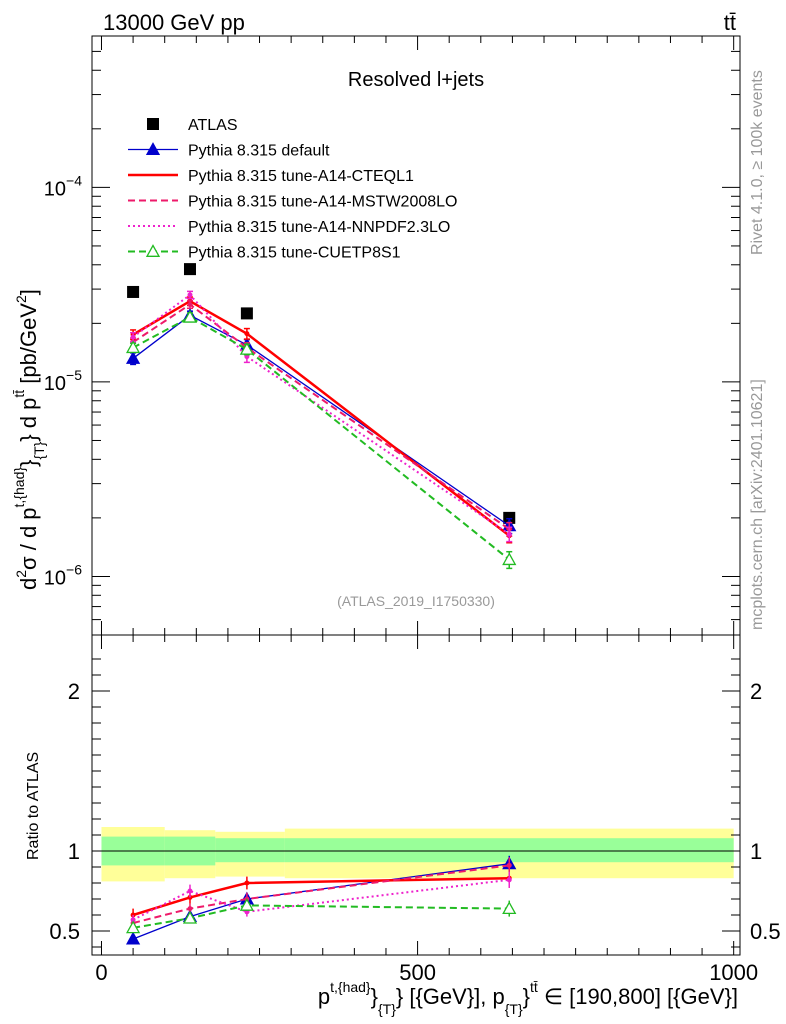 The image size is (786, 1024). I want to click on svg-text:d2σ / d pt,{had}}{T}} d ptt̄ [: d2σ / d pt,{had}}{T}} d ptt̄ [pb/GeV2], so click(29, 439).